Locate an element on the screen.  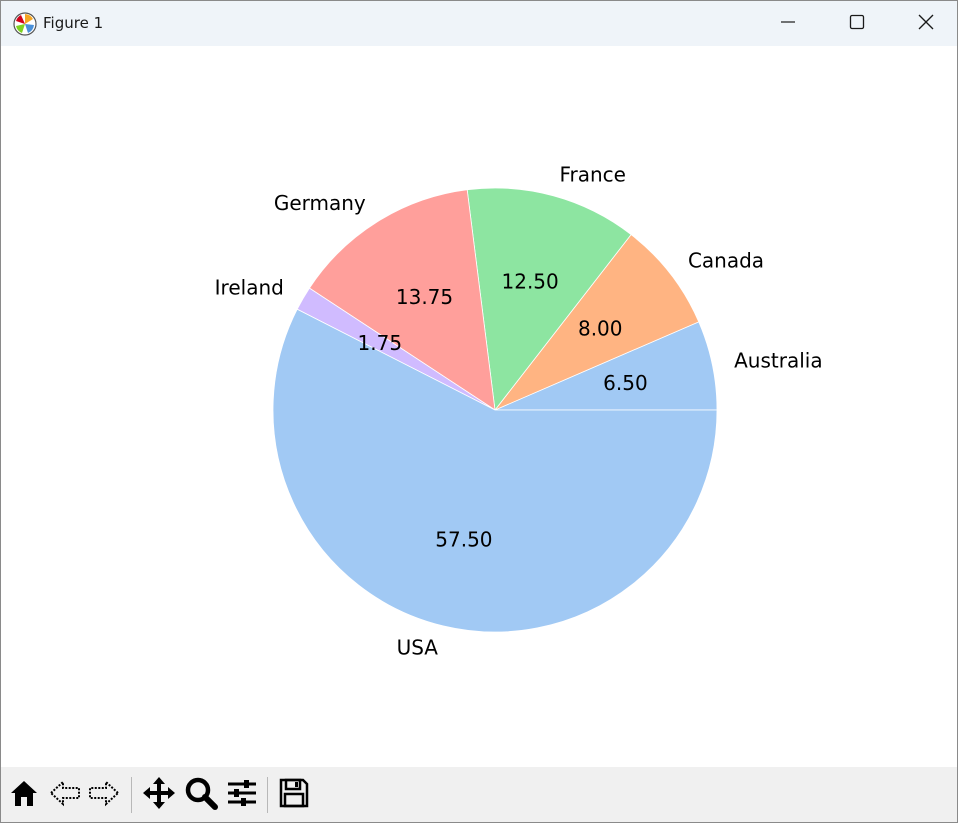
slice-label-france: France is located at coordinates (592, 174).